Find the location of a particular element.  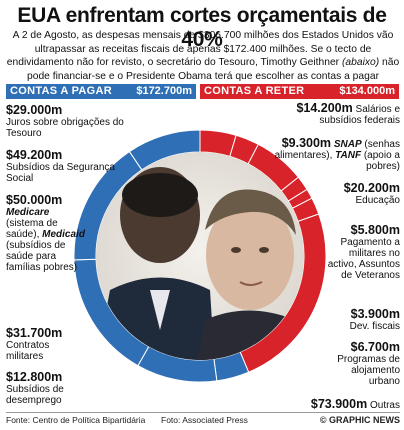

retain-item: $20.200m Educação is located at coordinates (355, 193).